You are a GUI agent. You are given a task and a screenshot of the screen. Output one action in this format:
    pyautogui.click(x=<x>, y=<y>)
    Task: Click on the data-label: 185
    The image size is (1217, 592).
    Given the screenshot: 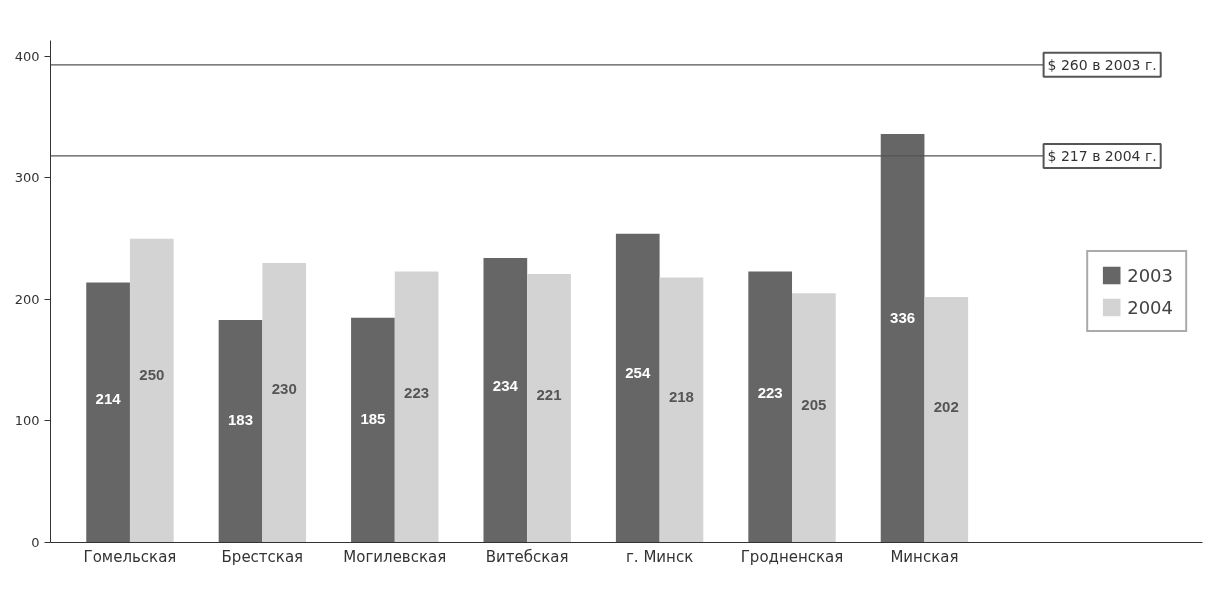 What is the action you would take?
    pyautogui.click(x=373, y=418)
    